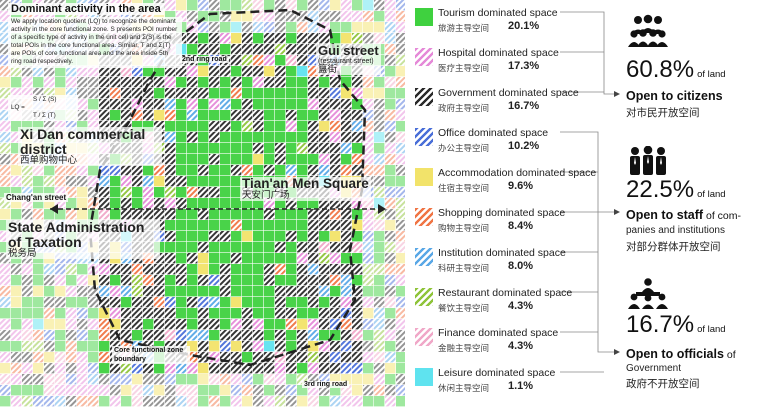 The width and height of the screenshot is (768, 407). Describe the element at coordinates (665, 215) in the screenshot. I see `group-title-main: Open to staff` at that location.